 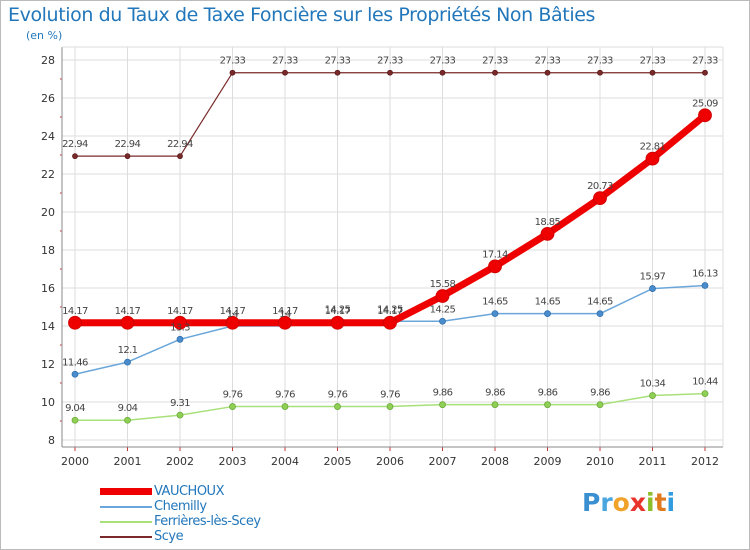 I want to click on data-label-ferrieres-les-scey: 9.31, so click(x=180, y=403).